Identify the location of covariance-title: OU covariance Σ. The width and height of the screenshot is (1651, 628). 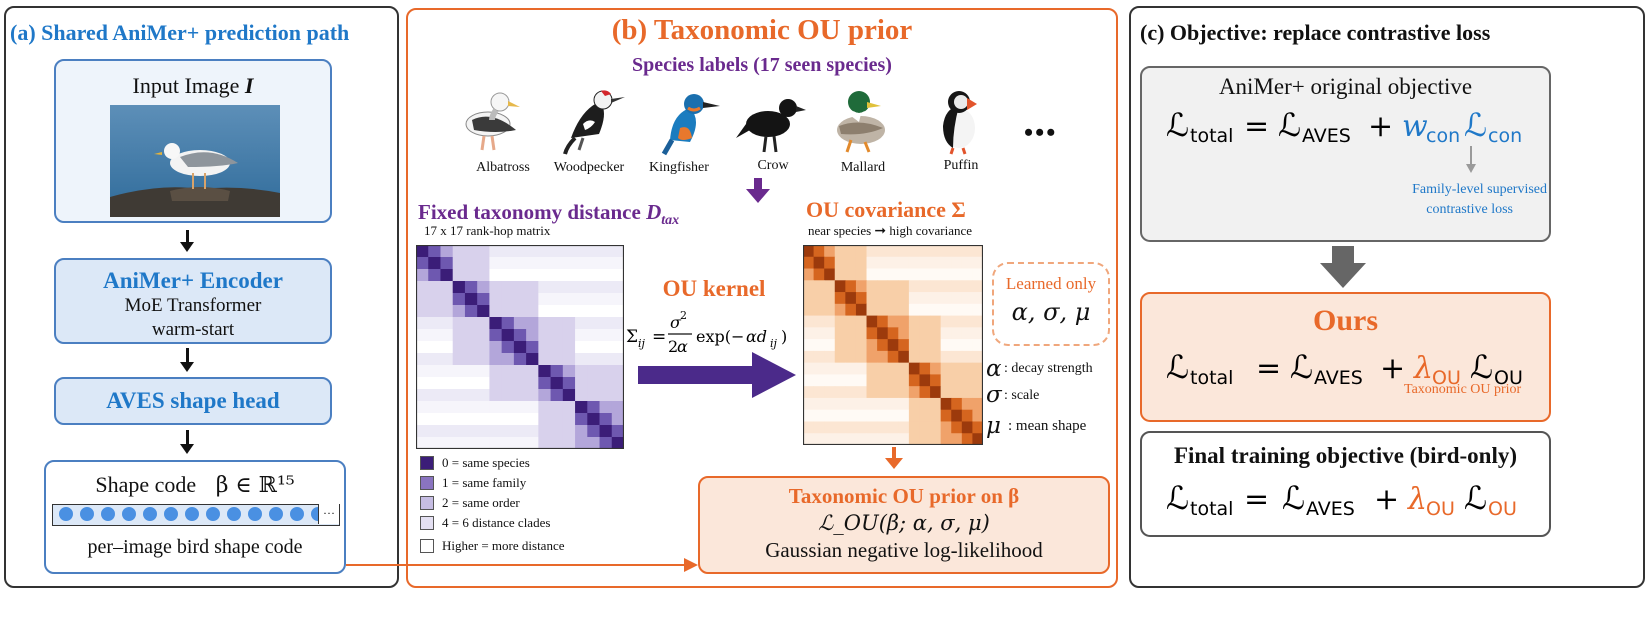
(886, 209).